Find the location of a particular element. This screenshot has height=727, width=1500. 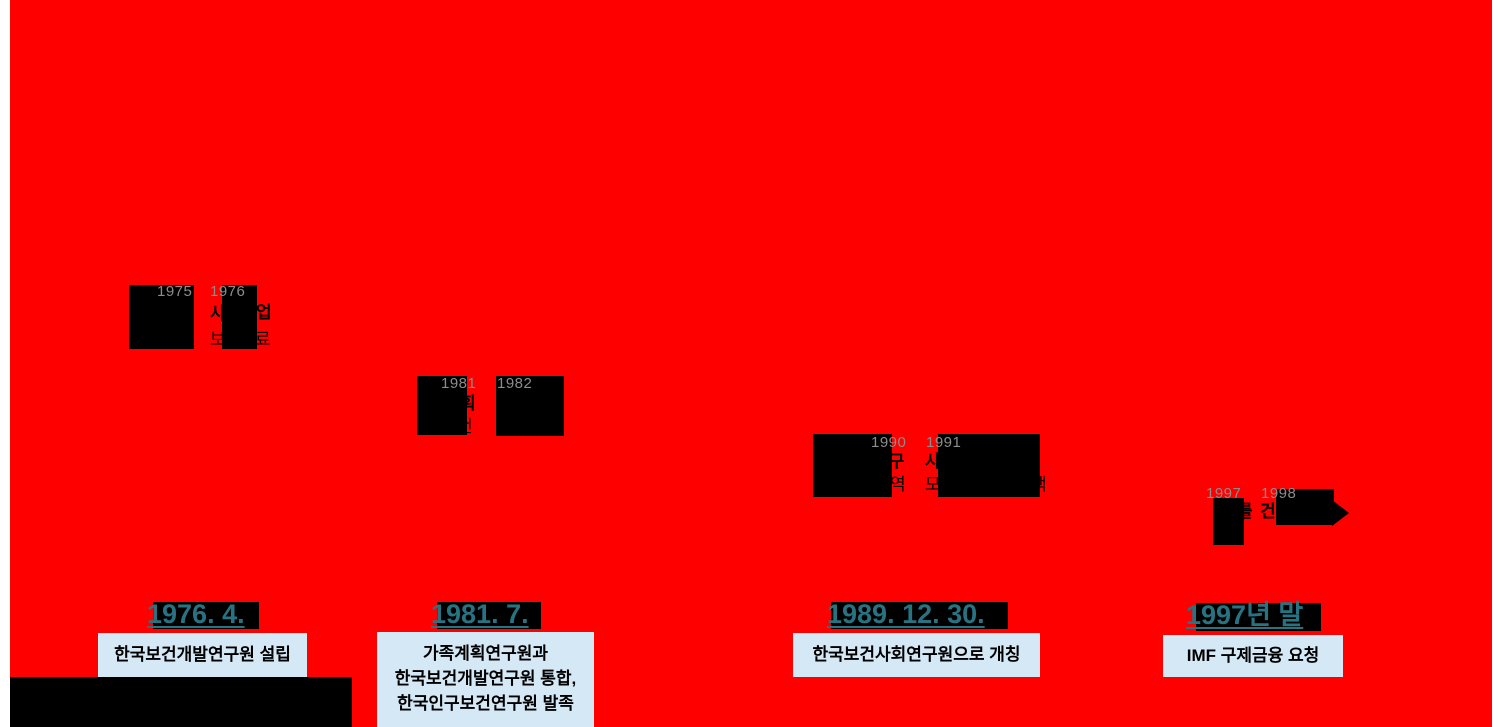

milestone-date: 1997년 말 is located at coordinates (1245, 615).